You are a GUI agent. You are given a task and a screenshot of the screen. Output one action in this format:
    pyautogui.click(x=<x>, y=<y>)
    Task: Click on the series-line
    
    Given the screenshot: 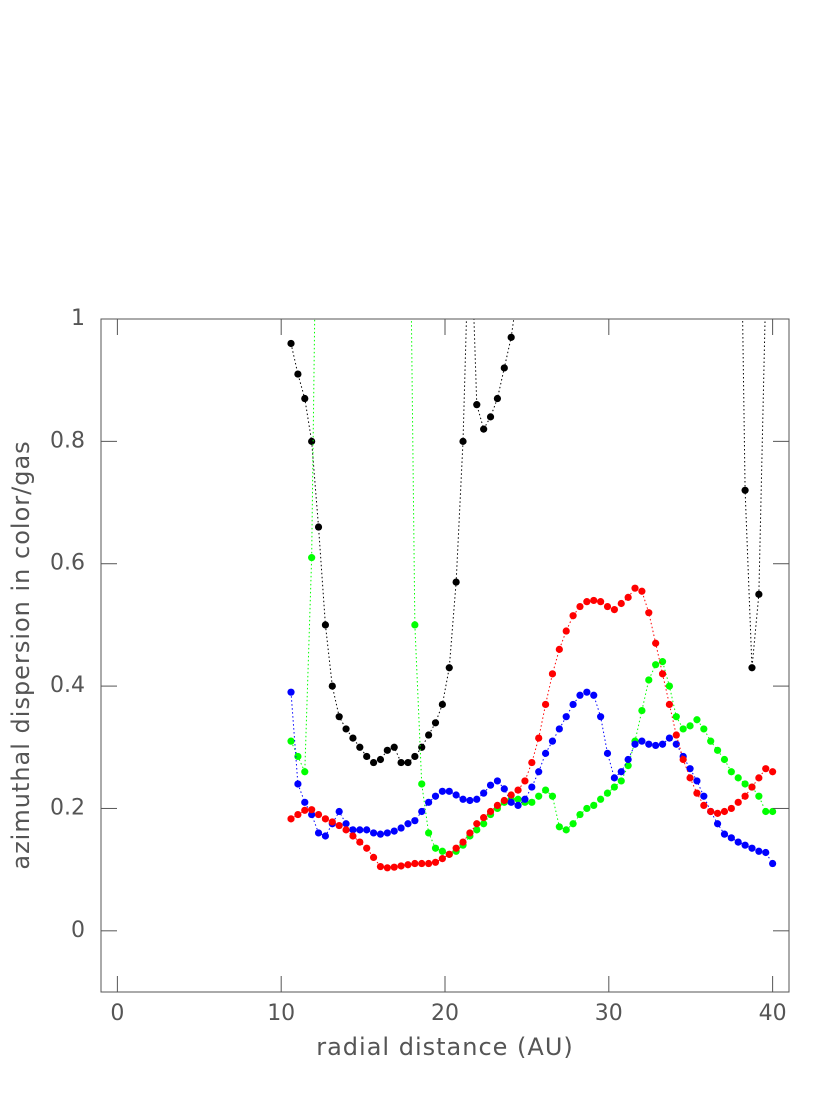 What is the action you would take?
    pyautogui.click(x=532, y=777)
    